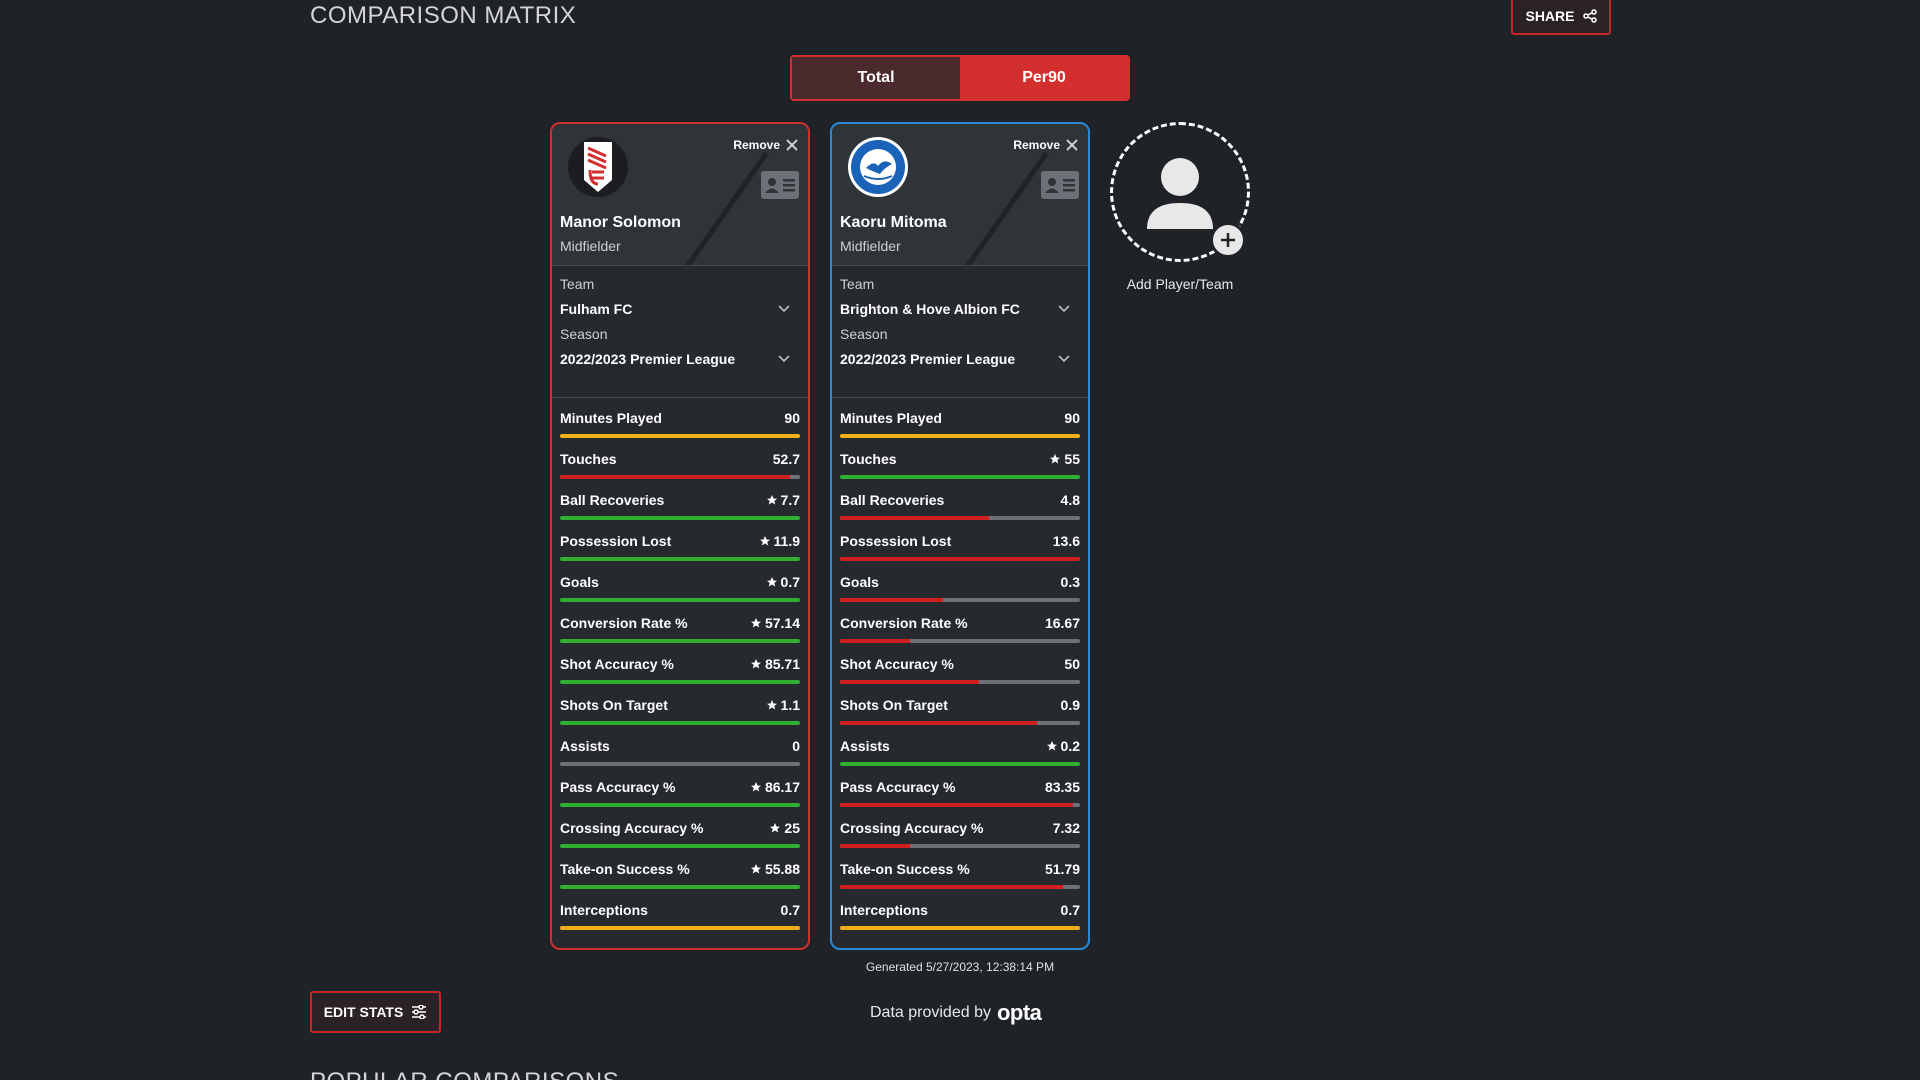 The height and width of the screenshot is (1080, 1920). I want to click on stat-value-wrap: 0, so click(796, 746).